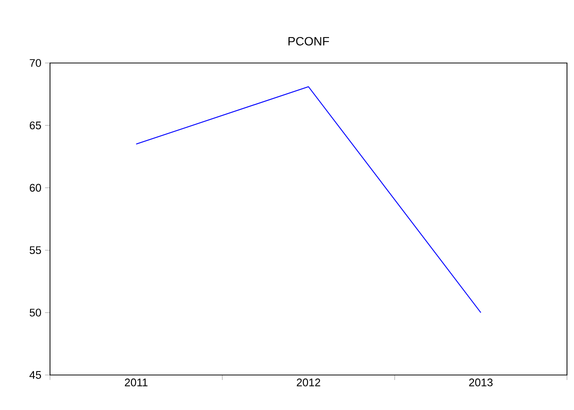 This screenshot has height=410, width=574. What do you see at coordinates (36, 63) in the screenshot?
I see `y-tick-label: 70` at bounding box center [36, 63].